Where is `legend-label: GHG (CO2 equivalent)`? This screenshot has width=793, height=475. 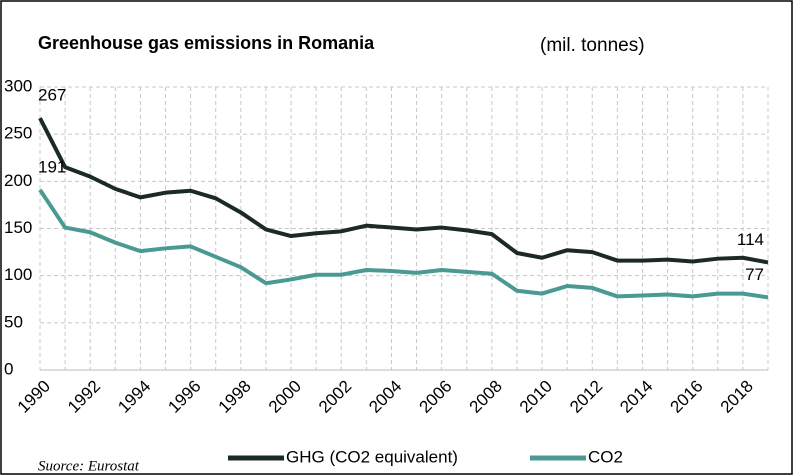 legend-label: GHG (CO2 equivalent) is located at coordinates (372, 456).